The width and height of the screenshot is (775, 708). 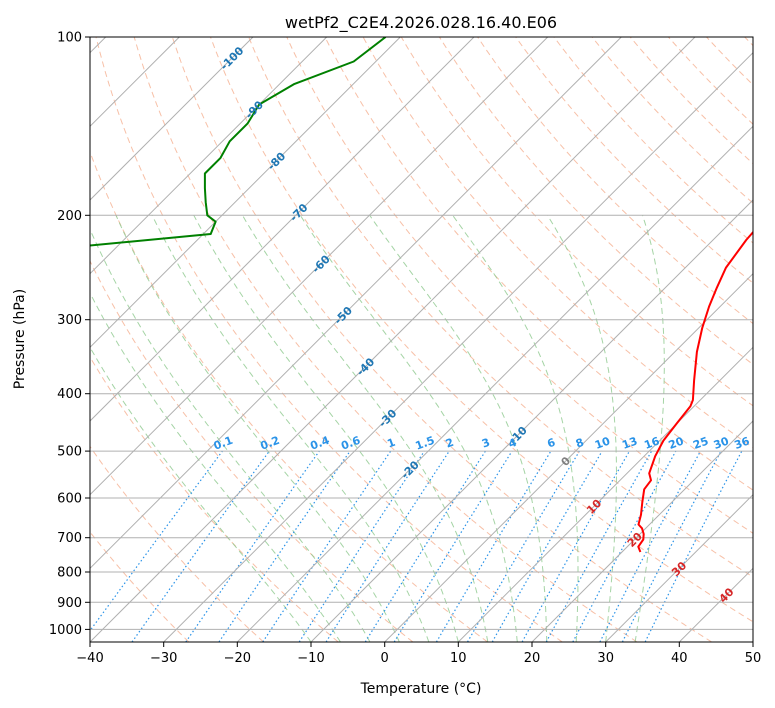 What do you see at coordinates (753, 658) in the screenshot?
I see `x-tick-label: 50` at bounding box center [753, 658].